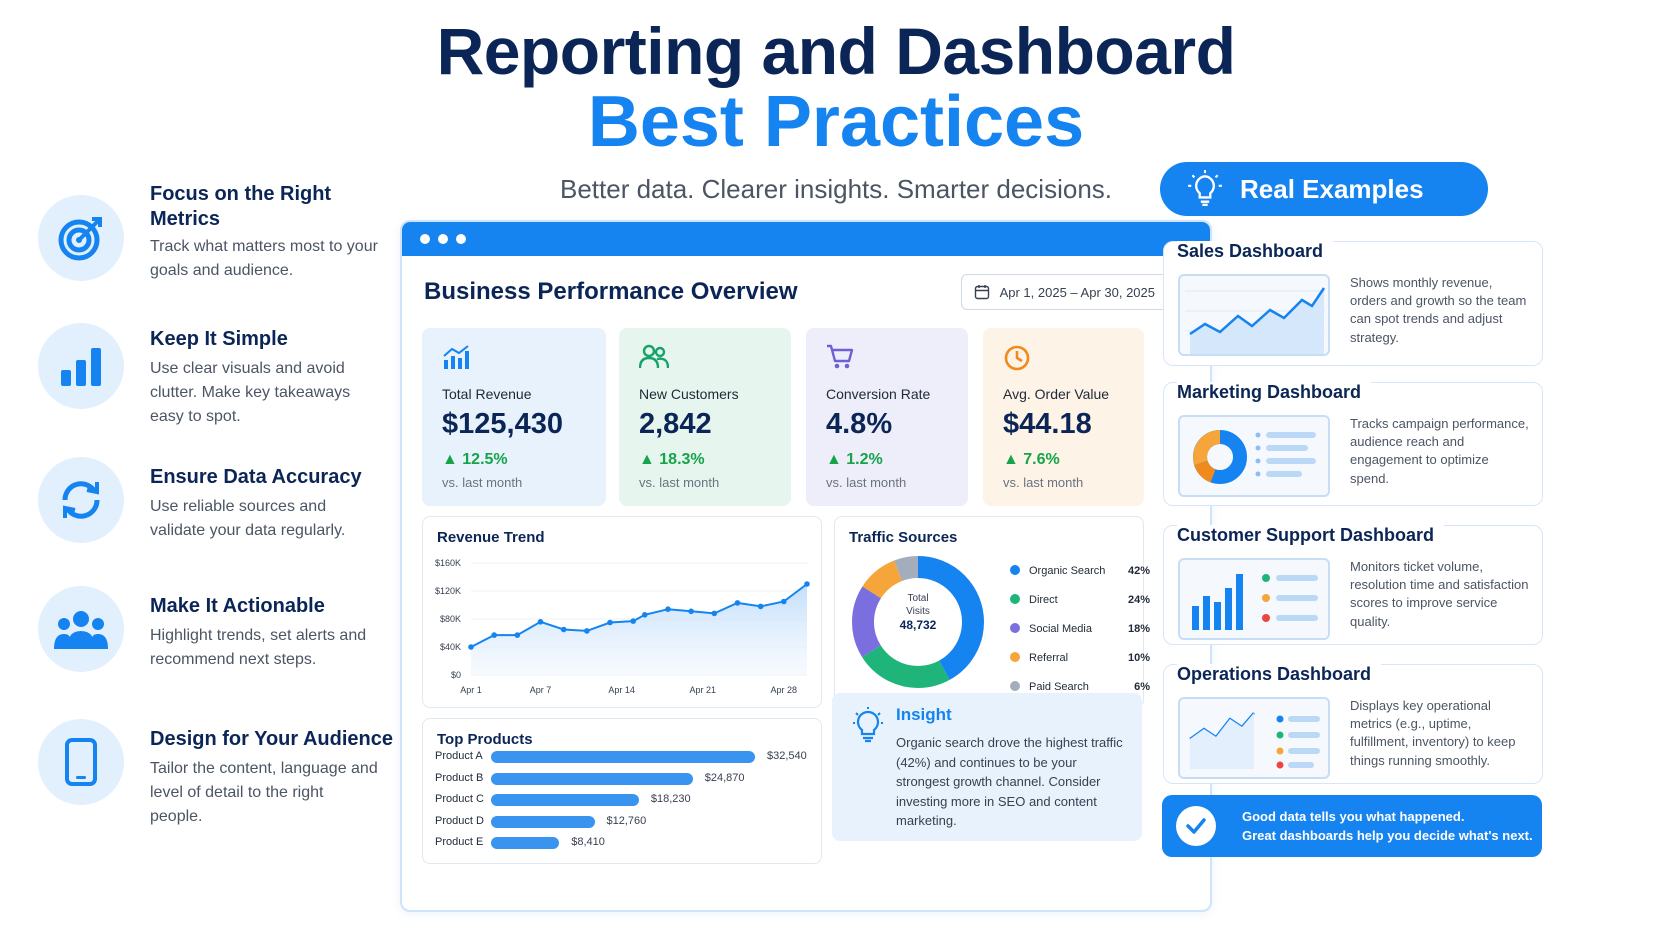 This screenshot has height=941, width=1672. What do you see at coordinates (448, 563) in the screenshot?
I see `y-tick-label: $160K` at bounding box center [448, 563].